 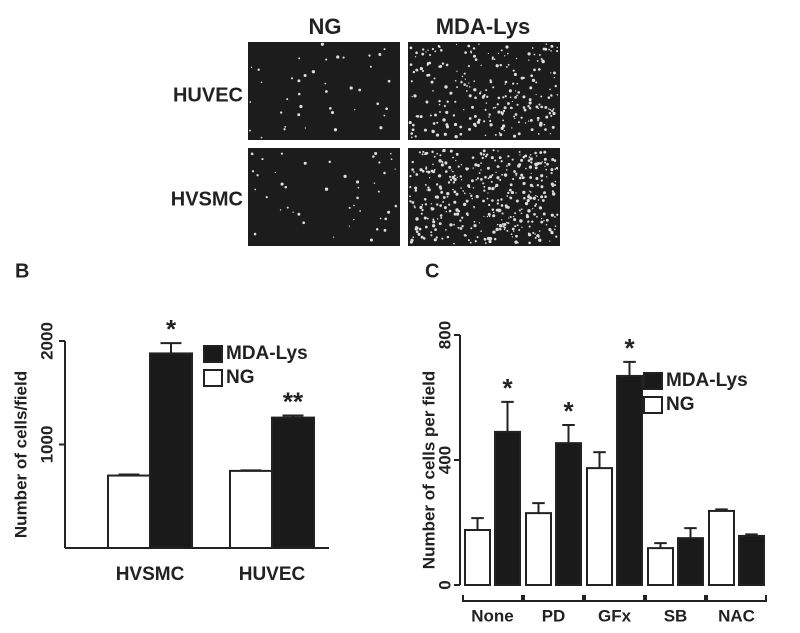 What do you see at coordinates (707, 380) in the screenshot?
I see `legend-label: MDA-Lys` at bounding box center [707, 380].